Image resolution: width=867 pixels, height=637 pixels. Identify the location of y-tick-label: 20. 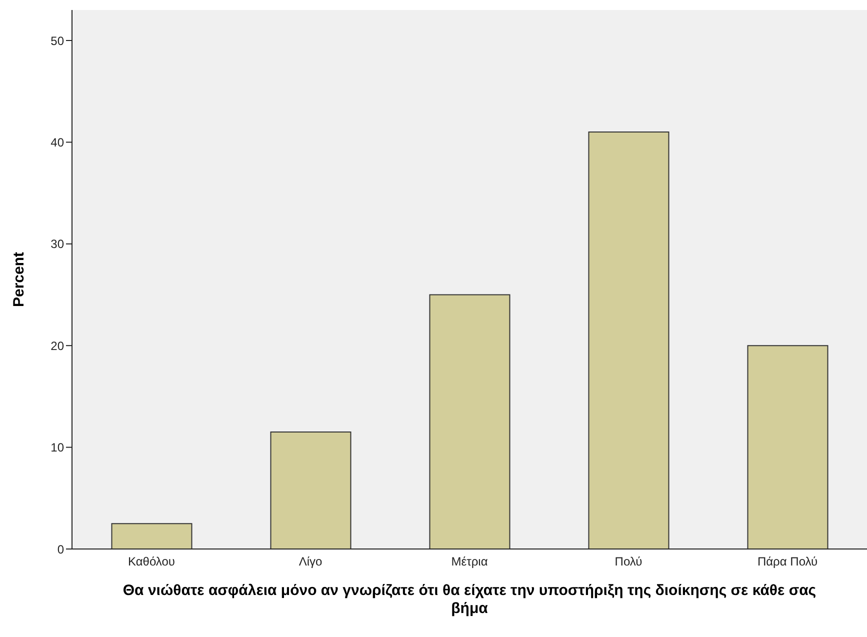
(57, 345).